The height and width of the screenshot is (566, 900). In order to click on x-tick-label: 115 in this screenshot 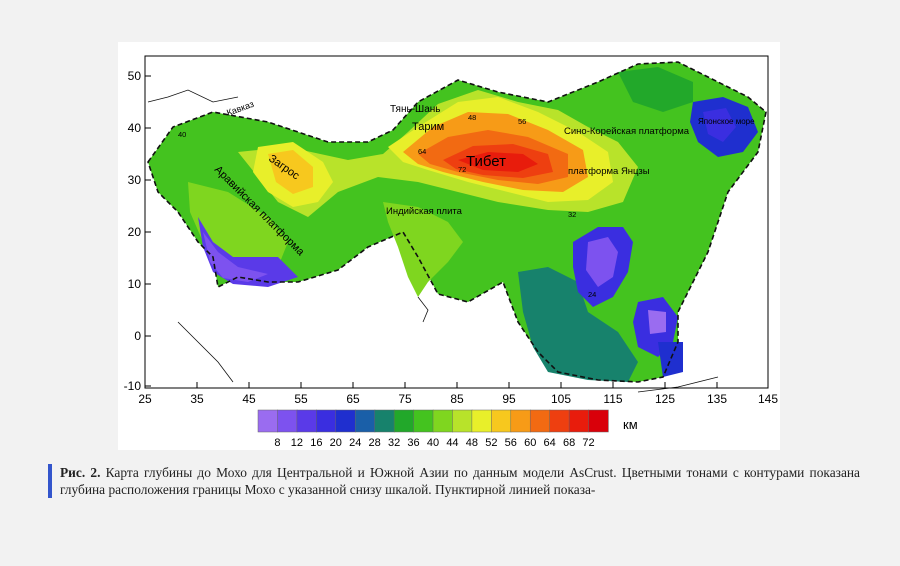, I will do `click(612, 399)`.